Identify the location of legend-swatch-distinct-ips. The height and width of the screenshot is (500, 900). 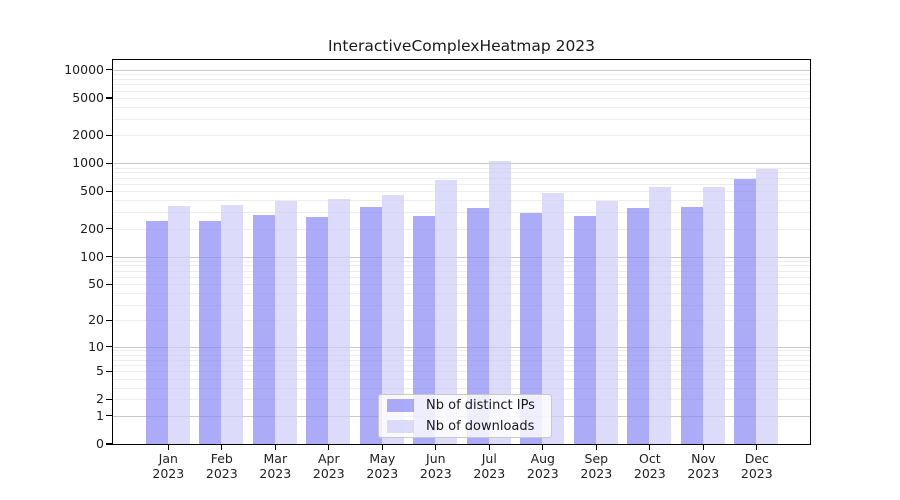
(400, 405).